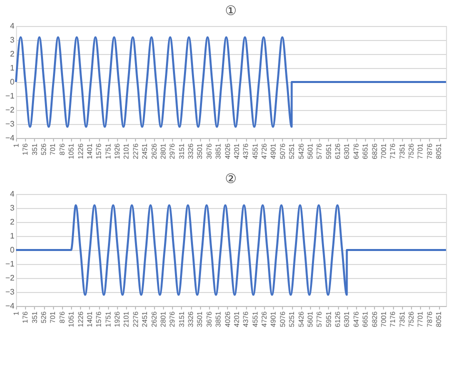 The height and width of the screenshot is (376, 474). I want to click on chart-title: ①, so click(231, 10).